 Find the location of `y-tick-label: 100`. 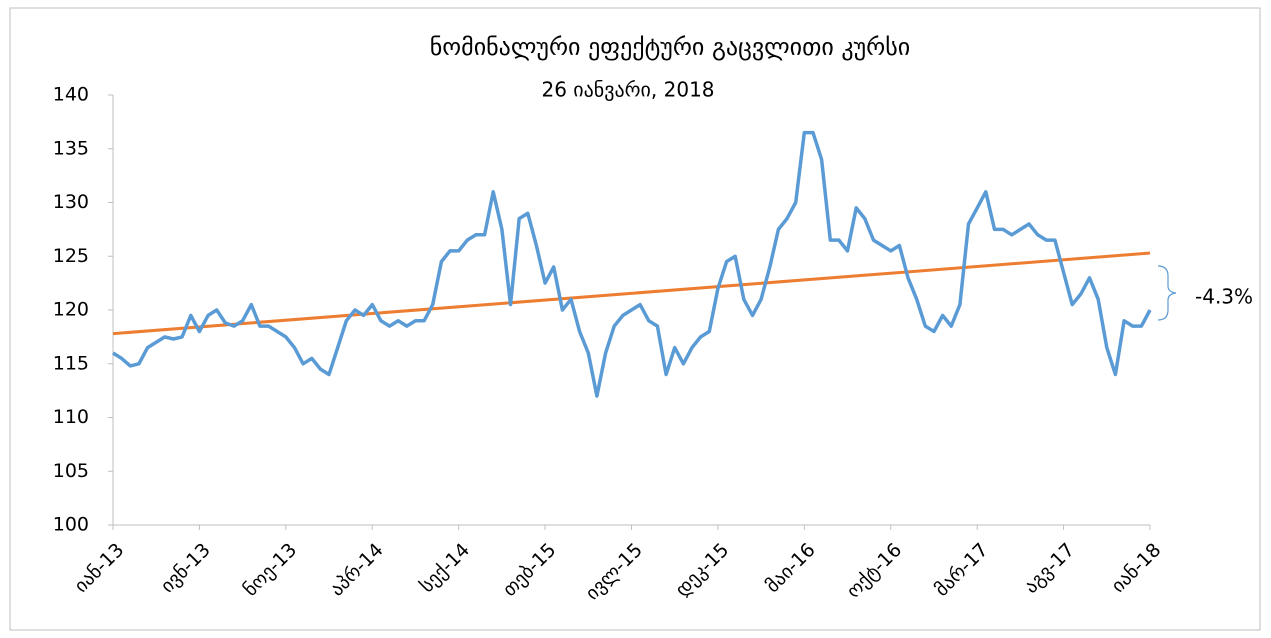

y-tick-label: 100 is located at coordinates (71, 525).